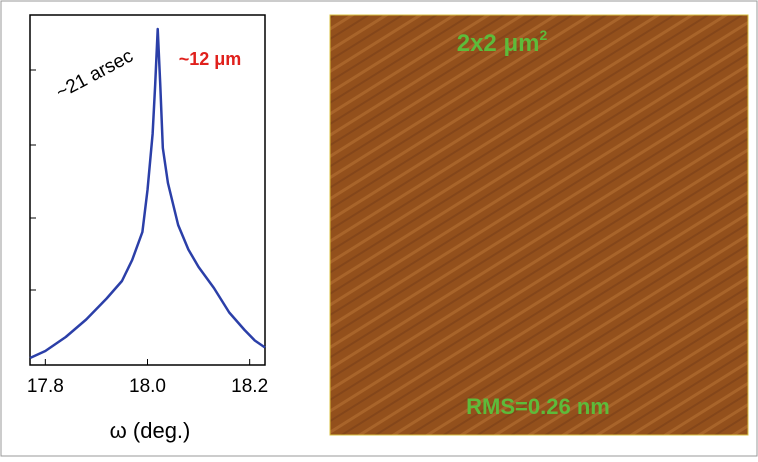 This screenshot has width=758, height=462. I want to click on annotation: ~12 μm, so click(210, 59).